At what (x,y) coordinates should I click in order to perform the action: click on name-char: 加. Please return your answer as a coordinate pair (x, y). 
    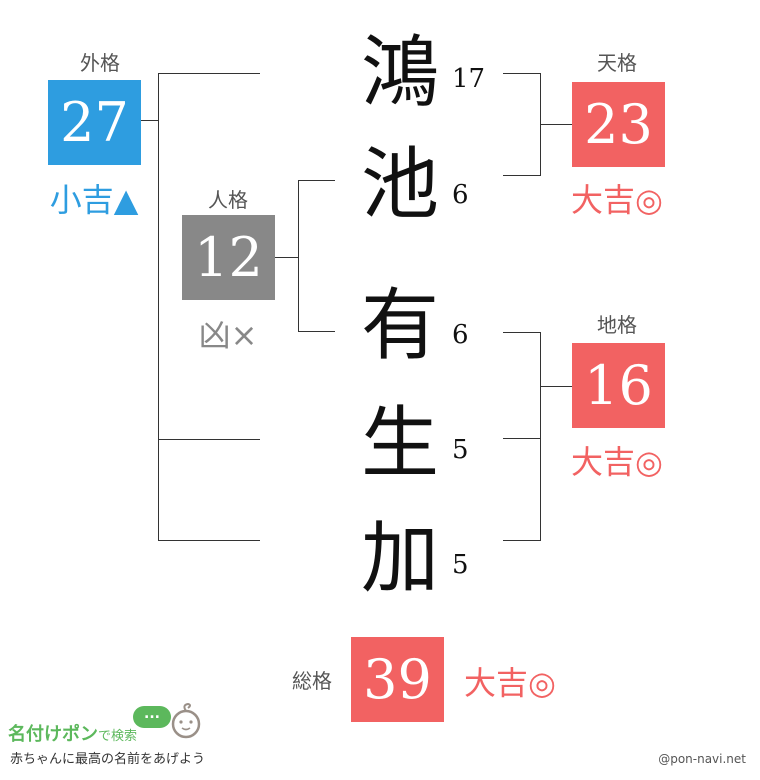
    Looking at the image, I should click on (399, 559).